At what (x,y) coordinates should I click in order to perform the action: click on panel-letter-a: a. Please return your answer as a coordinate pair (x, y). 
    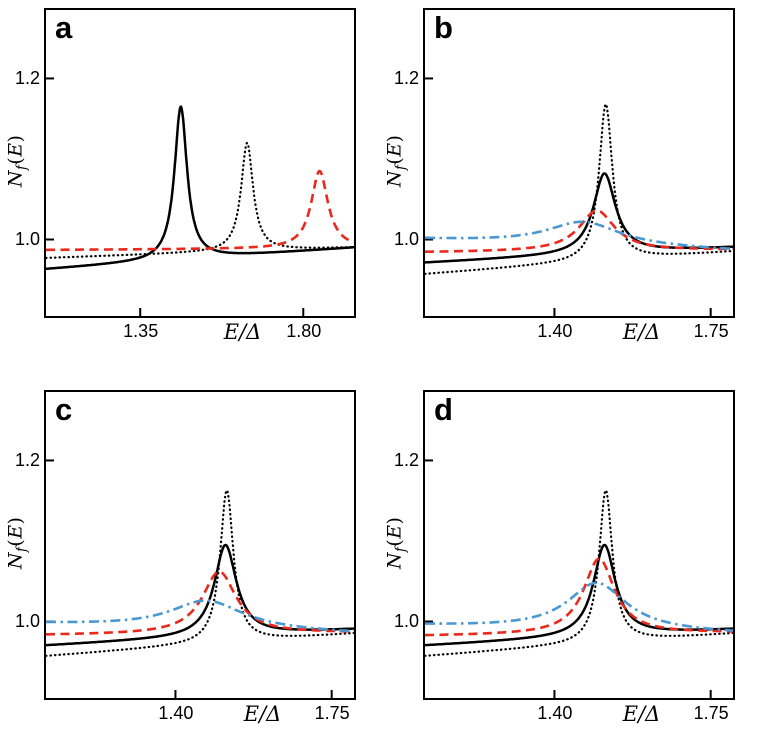
    Looking at the image, I should click on (64, 27).